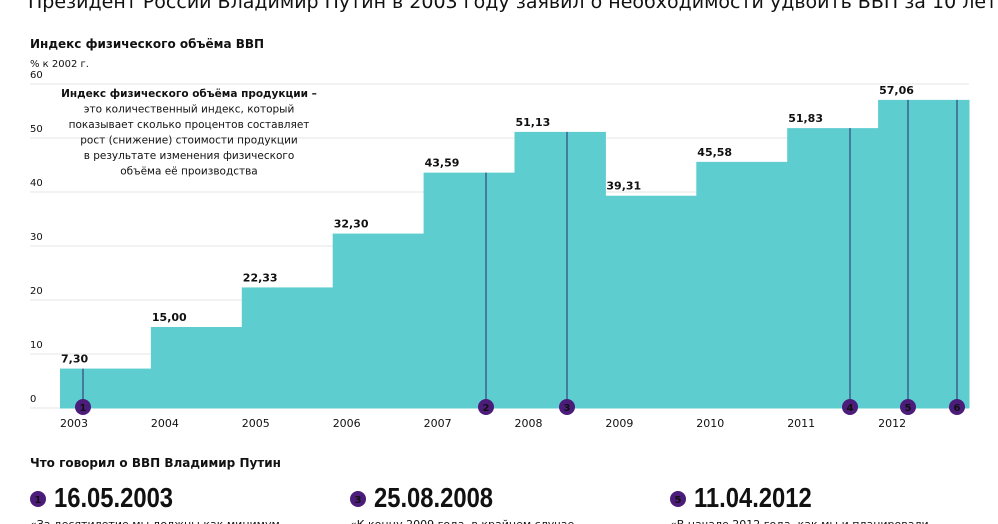  What do you see at coordinates (36, 75) in the screenshot?
I see `y-tick-label: 60` at bounding box center [36, 75].